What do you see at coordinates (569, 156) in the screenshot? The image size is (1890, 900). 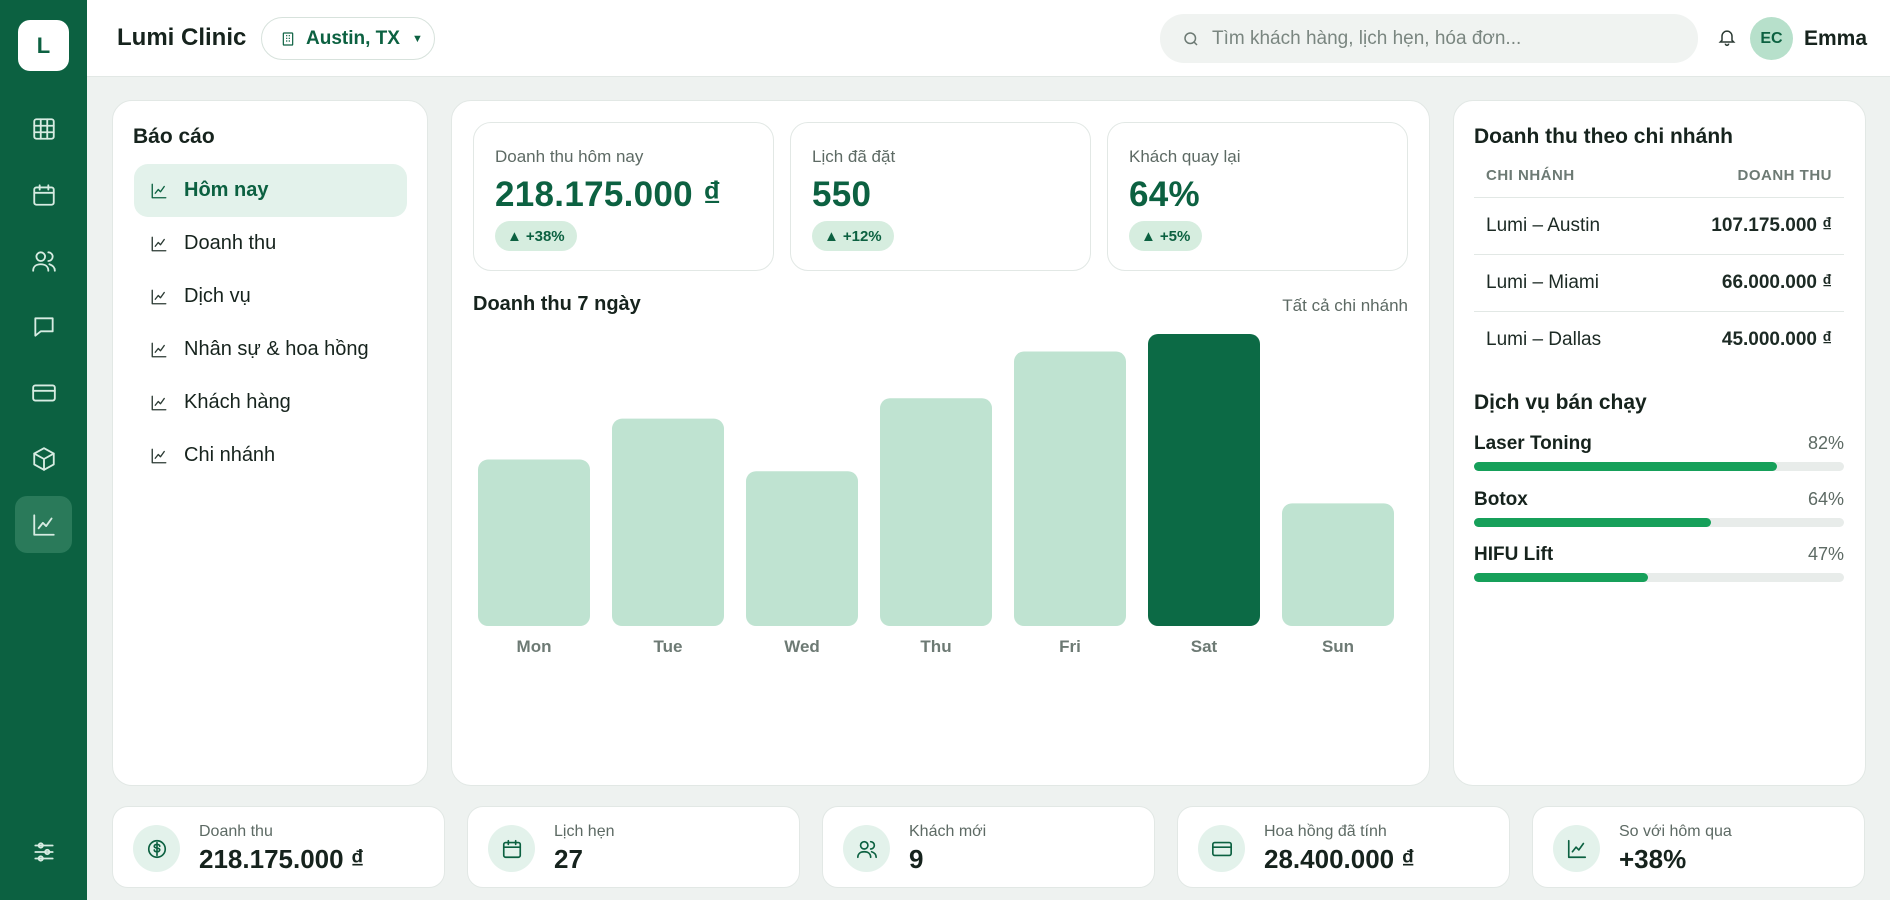 I see `kpi-label: Doanh thu hôm nay` at bounding box center [569, 156].